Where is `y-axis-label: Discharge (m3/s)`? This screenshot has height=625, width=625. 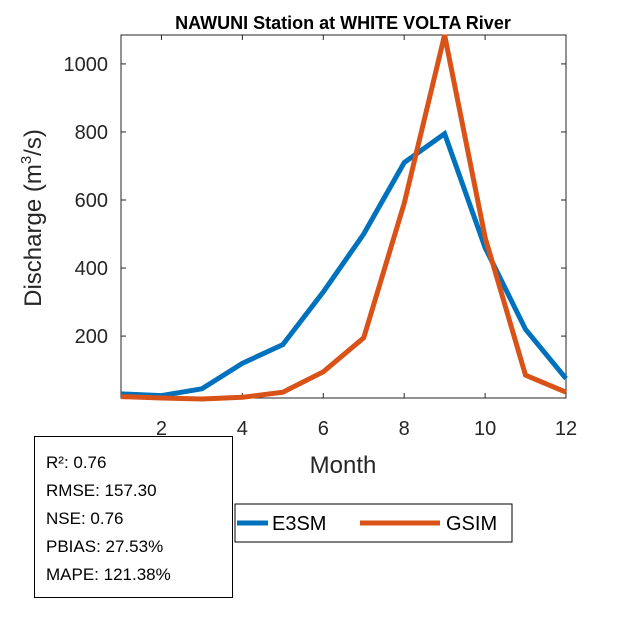
y-axis-label: Discharge (m3/s) is located at coordinates (32, 218).